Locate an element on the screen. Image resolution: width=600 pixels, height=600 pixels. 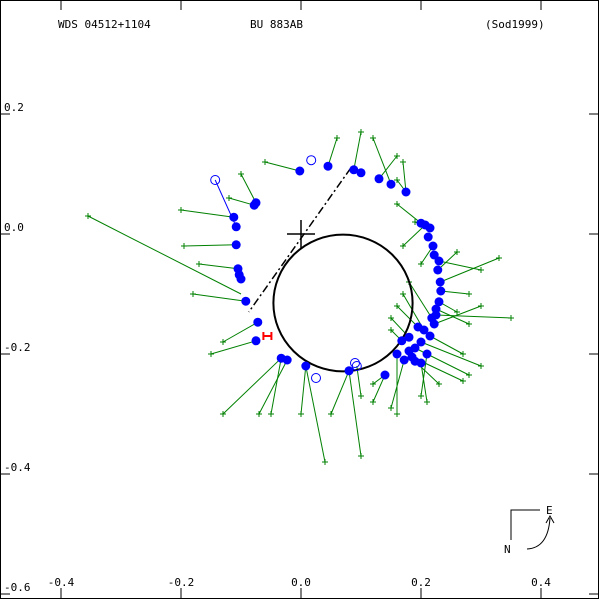
header-left-label: WDS 04512+1104 is located at coordinates (104, 24).